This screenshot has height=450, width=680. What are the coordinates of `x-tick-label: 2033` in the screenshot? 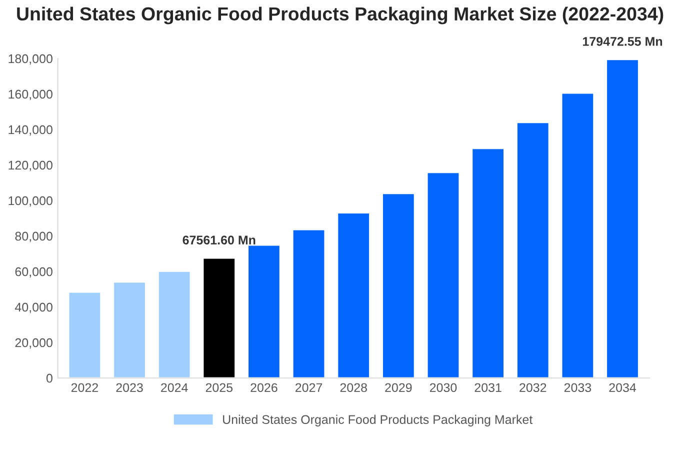 It's located at (578, 387).